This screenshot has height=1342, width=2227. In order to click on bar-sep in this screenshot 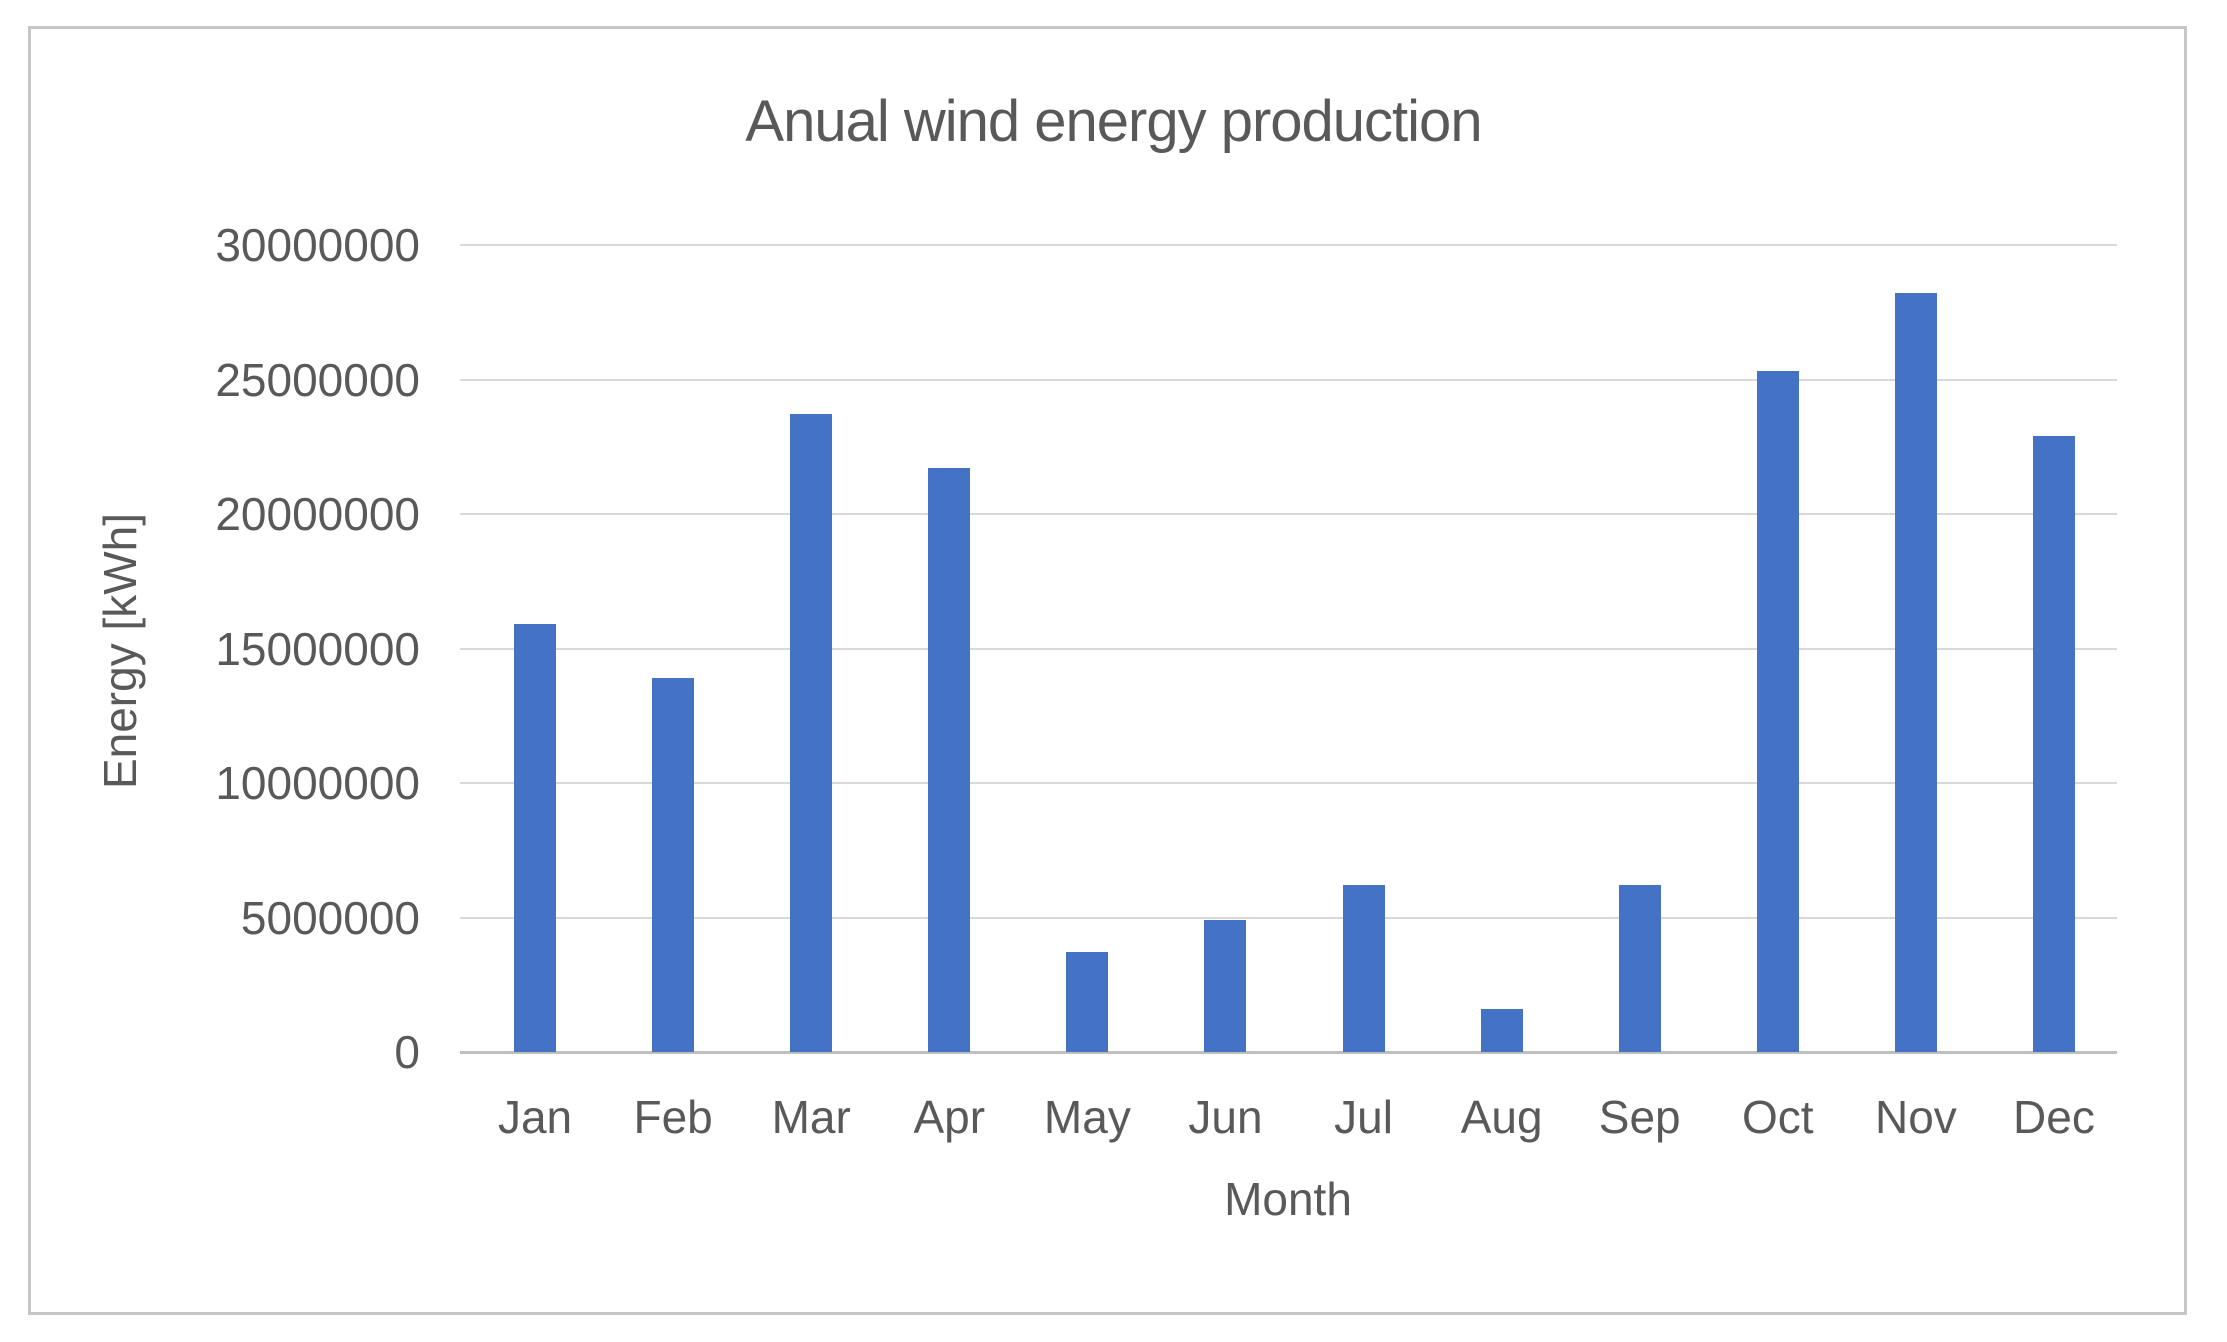, I will do `click(1639, 968)`.